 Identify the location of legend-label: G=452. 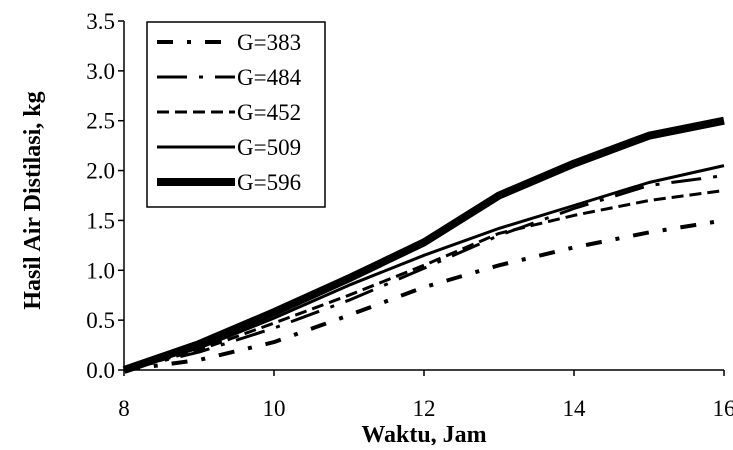
(269, 112).